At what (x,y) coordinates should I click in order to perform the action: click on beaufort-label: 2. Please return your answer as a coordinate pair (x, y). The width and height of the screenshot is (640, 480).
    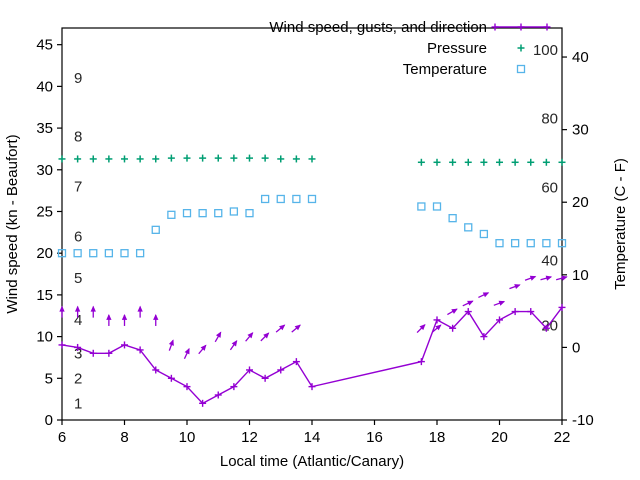
    Looking at the image, I should click on (78, 378).